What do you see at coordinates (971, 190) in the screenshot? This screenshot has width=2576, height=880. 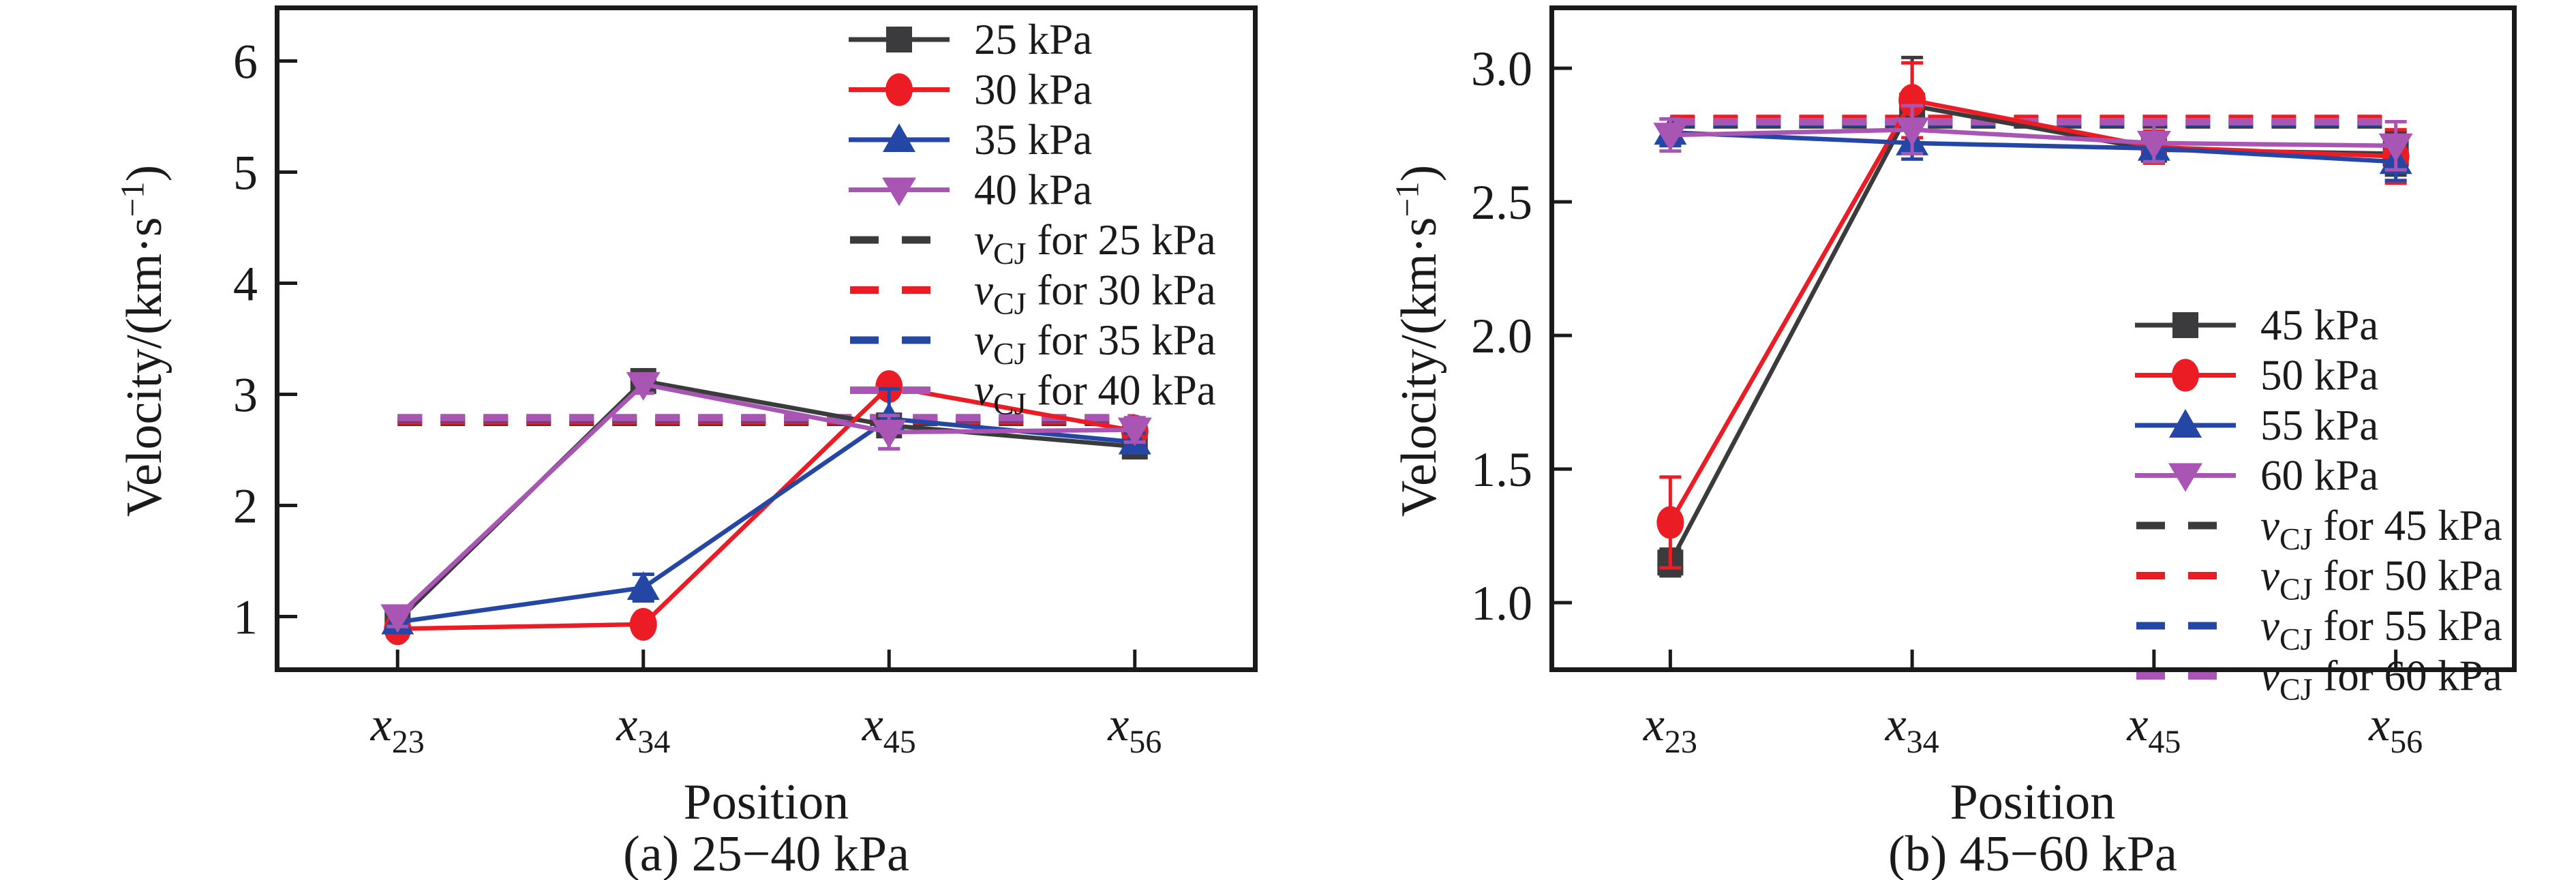 I see `legend-item-a-3: 40 kPa` at bounding box center [971, 190].